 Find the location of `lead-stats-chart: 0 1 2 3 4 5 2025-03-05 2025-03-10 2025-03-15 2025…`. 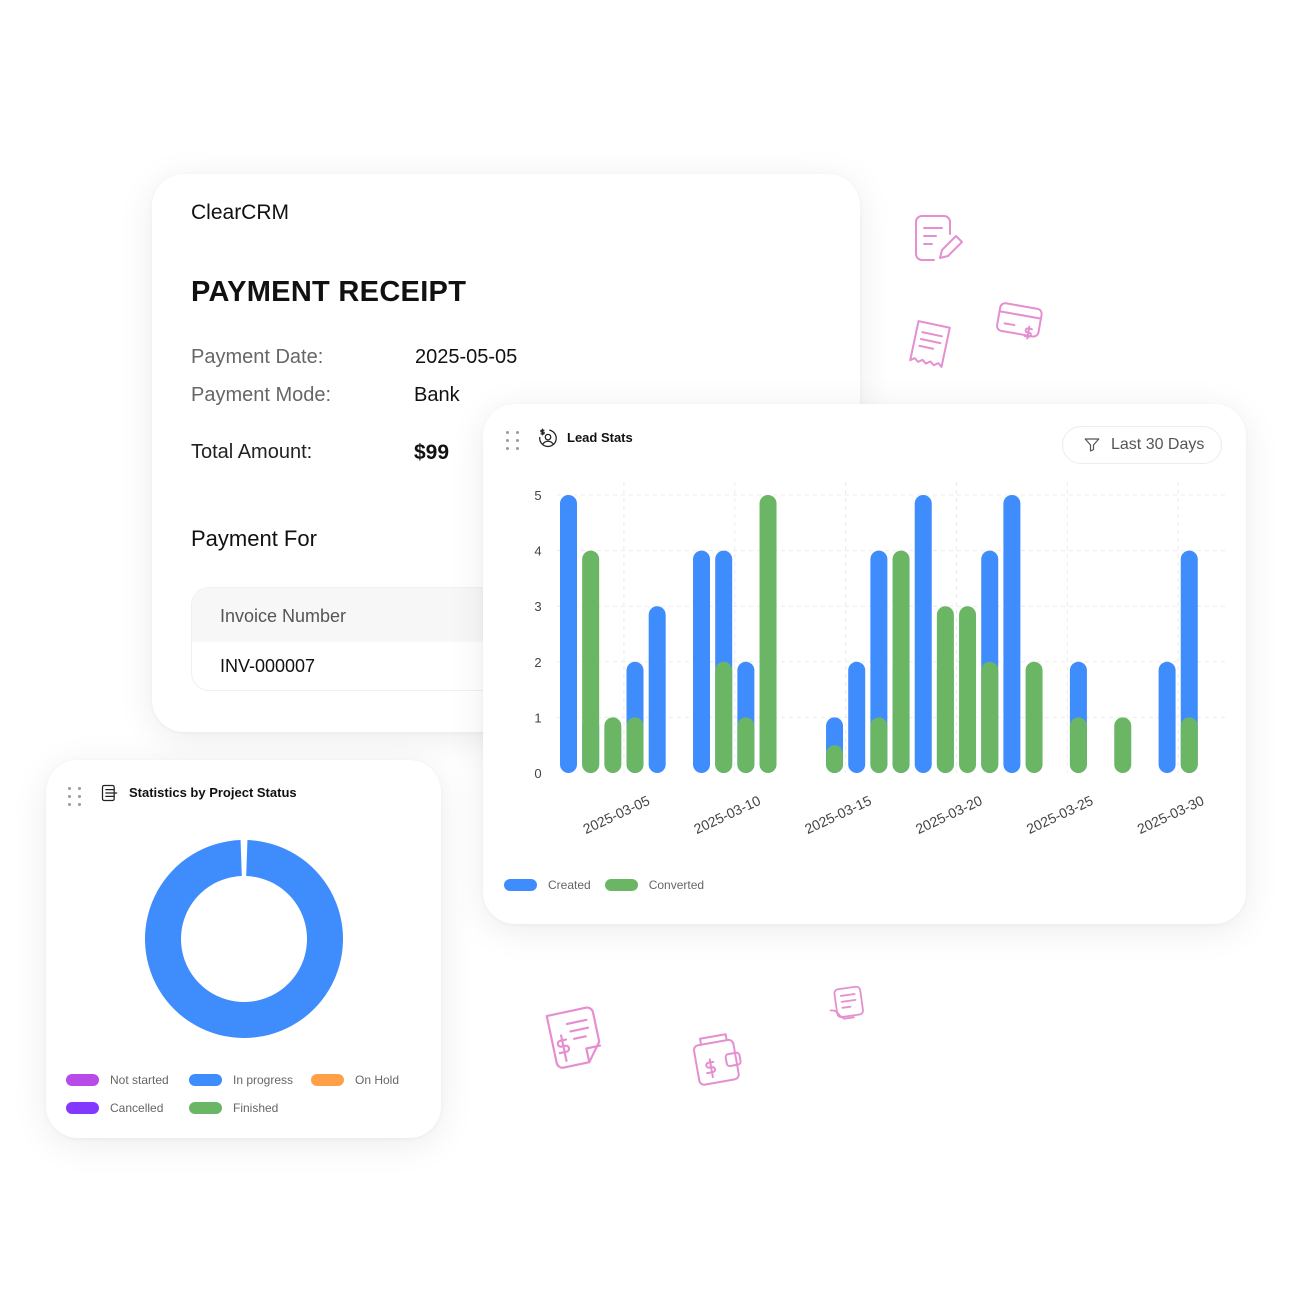

lead-stats-chart: 0 1 2 3 4 5 2025-03-05 2025-03-10 2025-03-15 2025… is located at coordinates (881, 659).